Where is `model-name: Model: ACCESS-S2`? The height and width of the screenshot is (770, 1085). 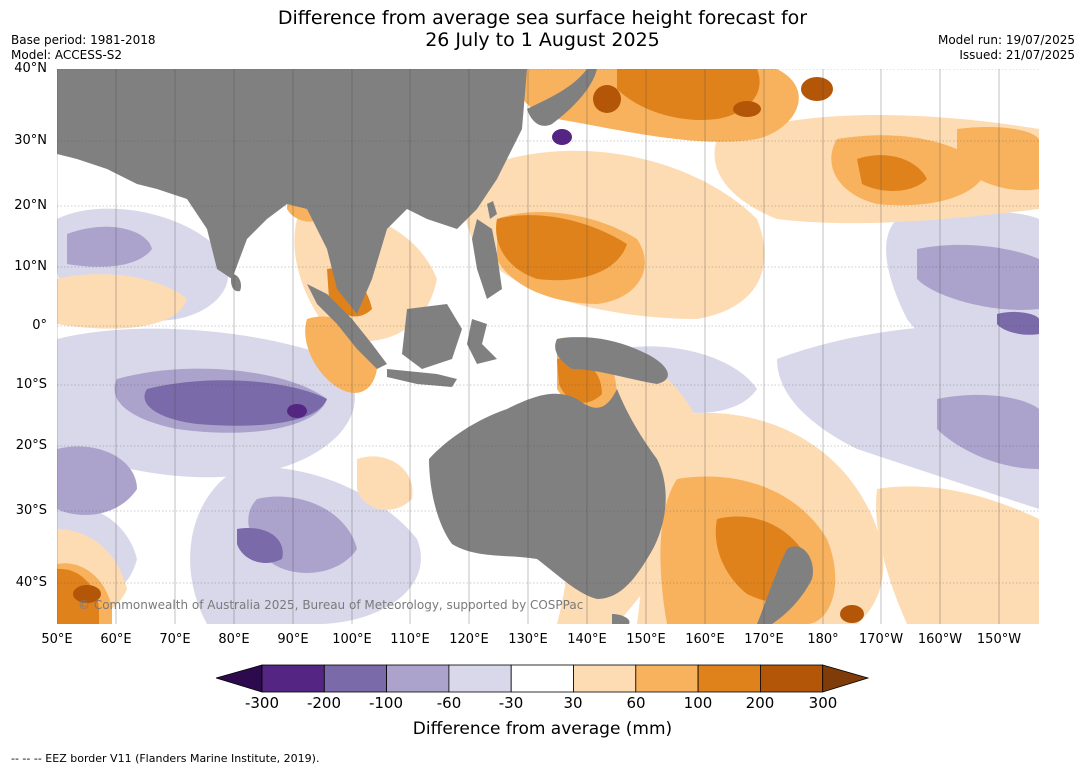
model-name: Model: ACCESS-S2 is located at coordinates (67, 55).